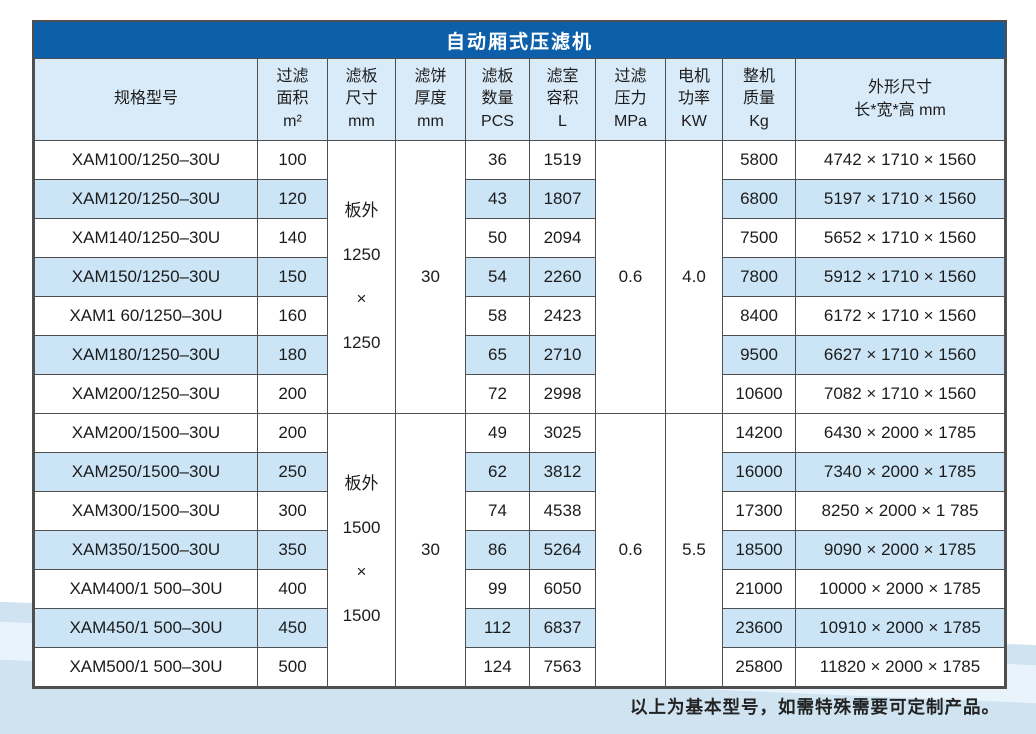  What do you see at coordinates (292, 160) in the screenshot?
I see `filter-area-cell: 100` at bounding box center [292, 160].